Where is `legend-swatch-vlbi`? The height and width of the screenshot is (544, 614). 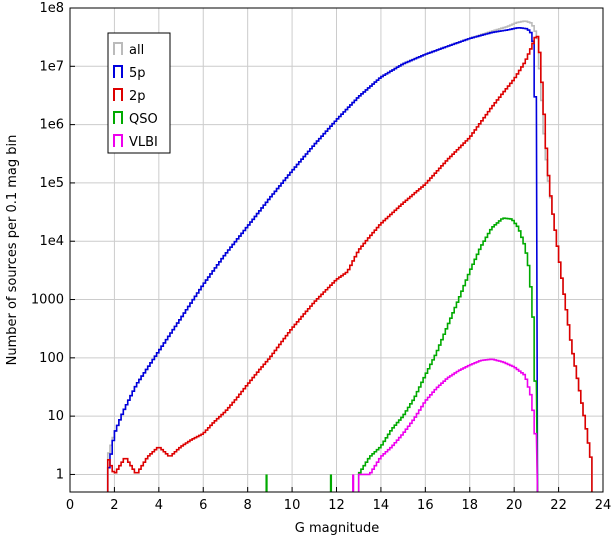 legend-swatch-vlbi is located at coordinates (118, 140).